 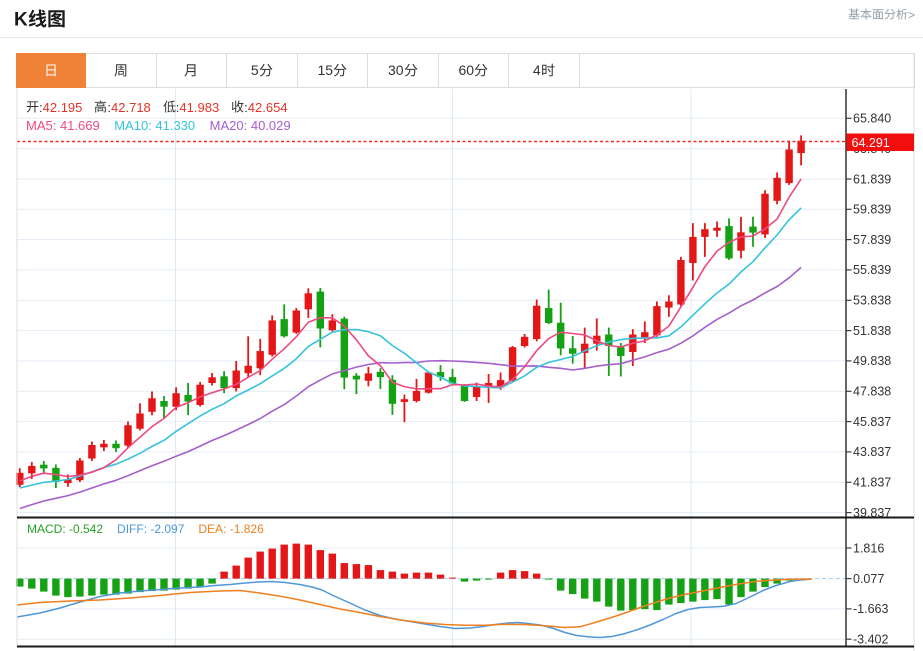 What do you see at coordinates (872, 301) in the screenshot?
I see `svg-text: 53.838` at bounding box center [872, 301].